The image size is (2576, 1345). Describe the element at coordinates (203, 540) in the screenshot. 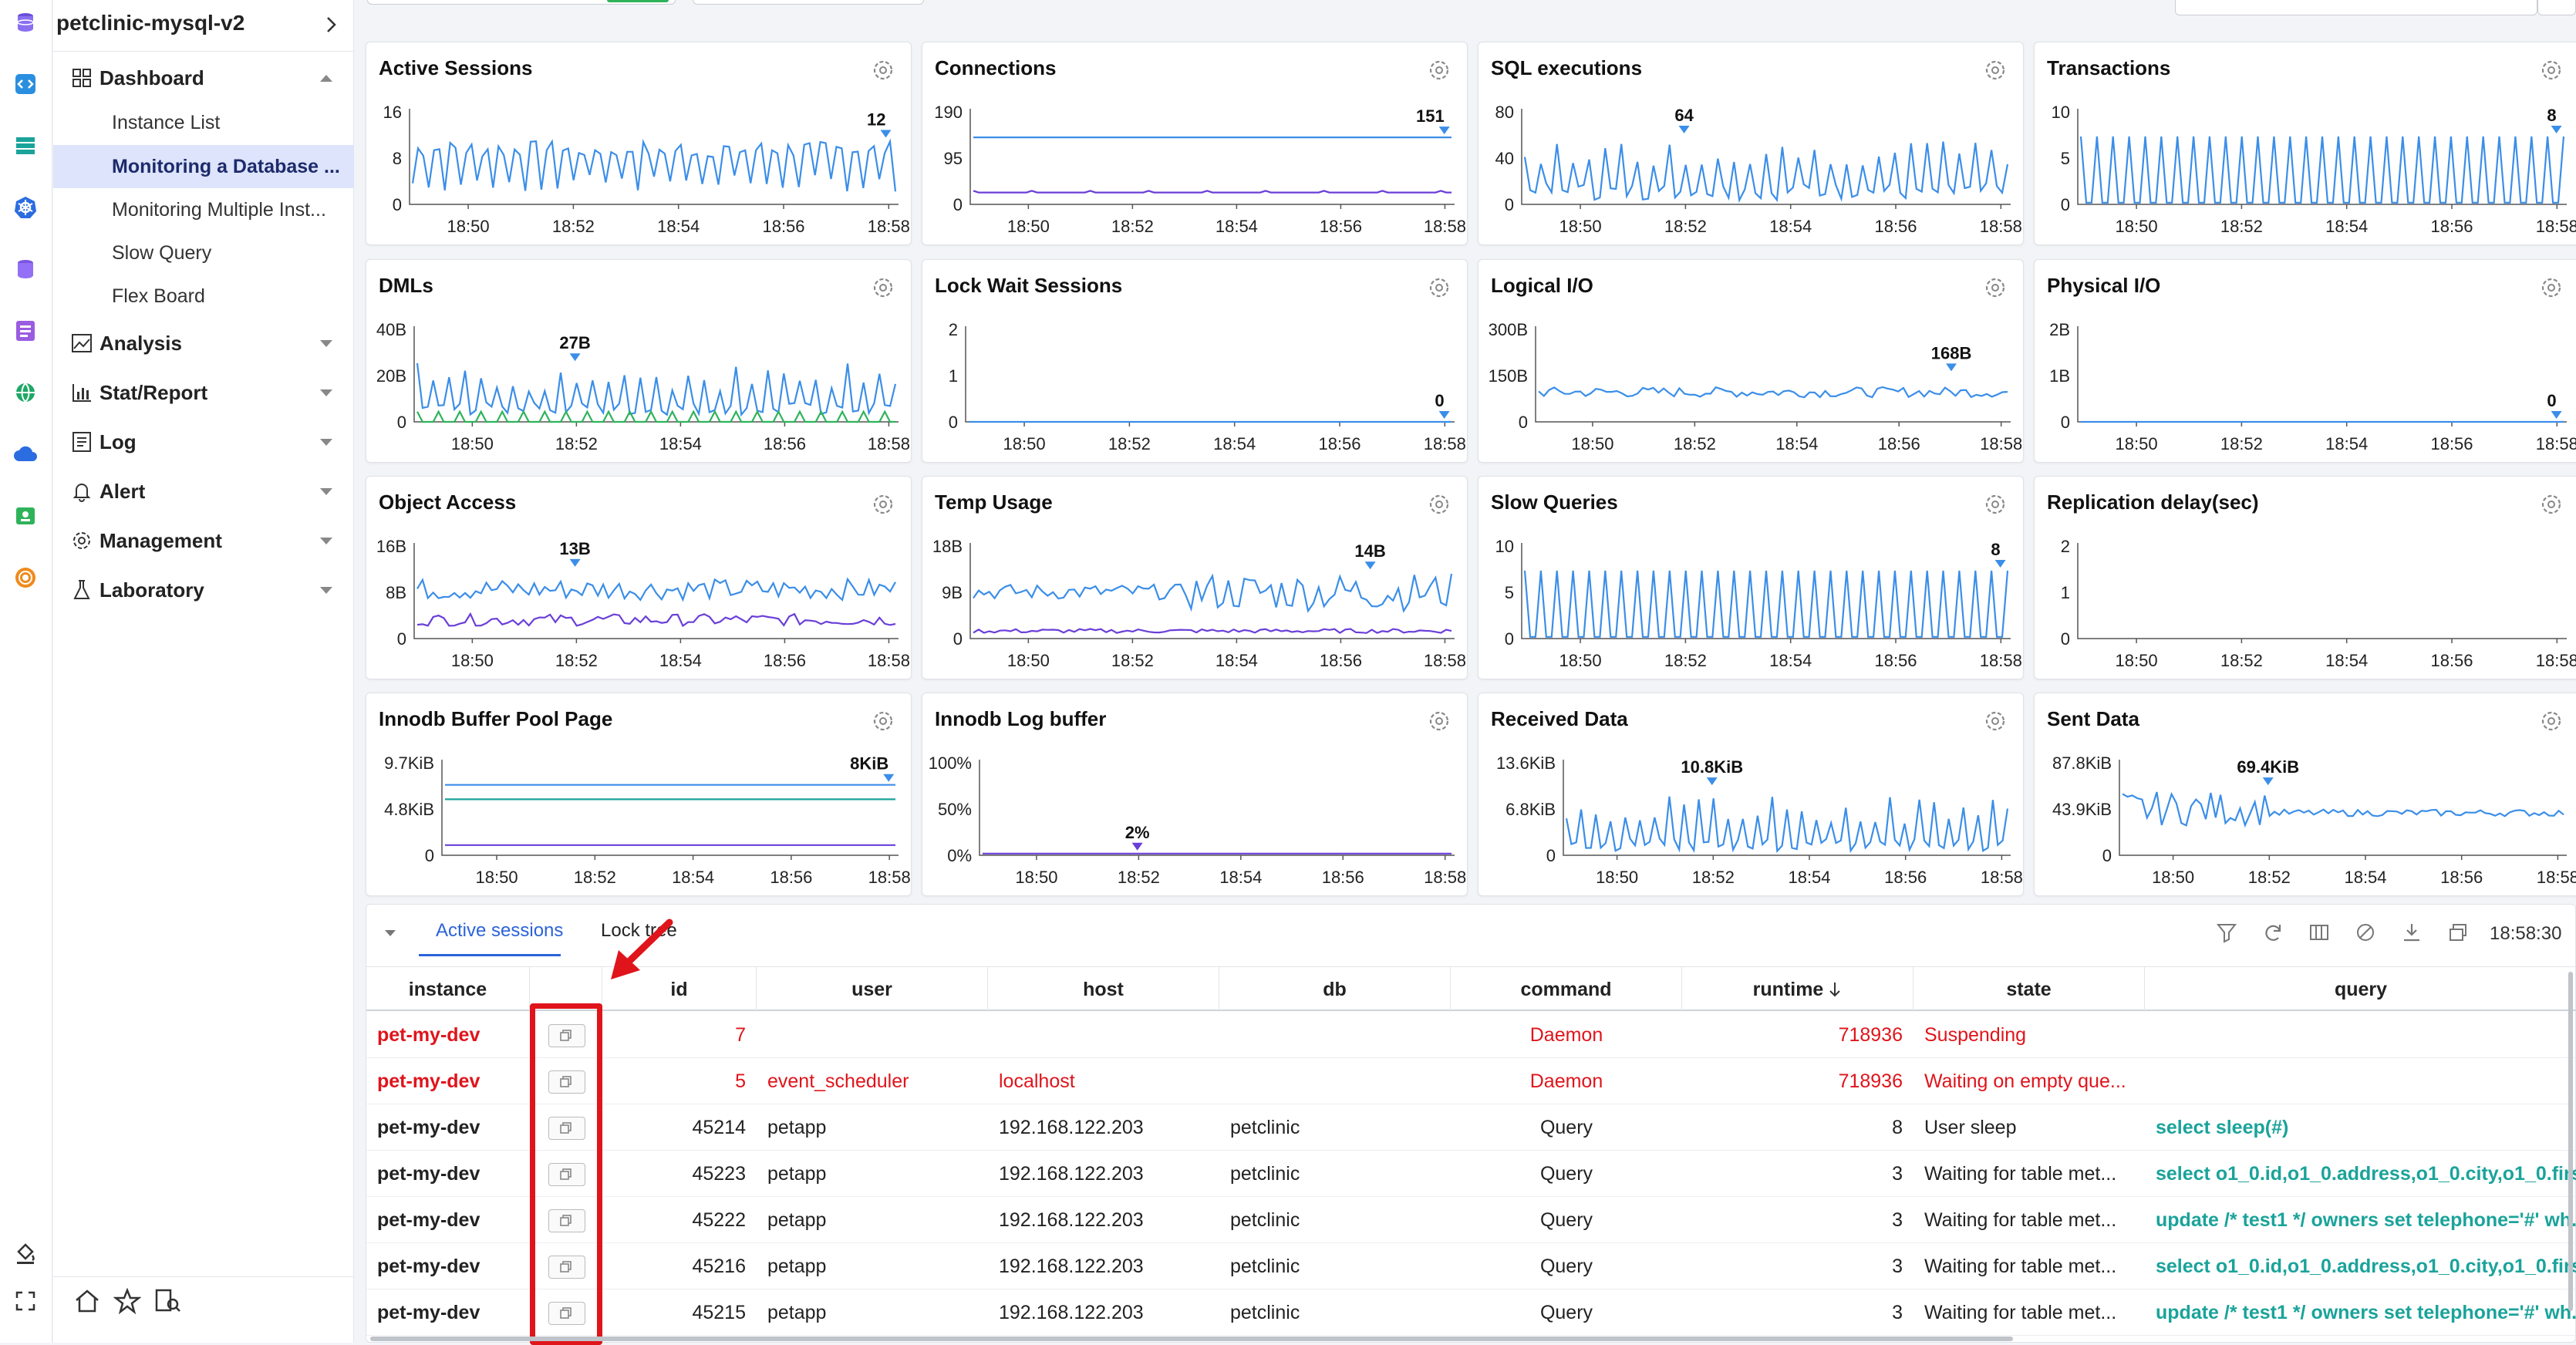

I see `nav-management: Management` at that location.